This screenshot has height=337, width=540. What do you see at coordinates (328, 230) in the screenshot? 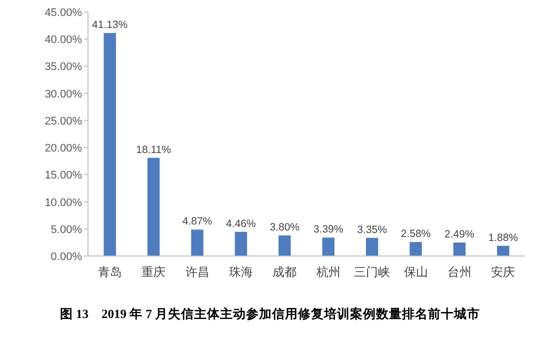
I see `data-label: 3.39%` at bounding box center [328, 230].